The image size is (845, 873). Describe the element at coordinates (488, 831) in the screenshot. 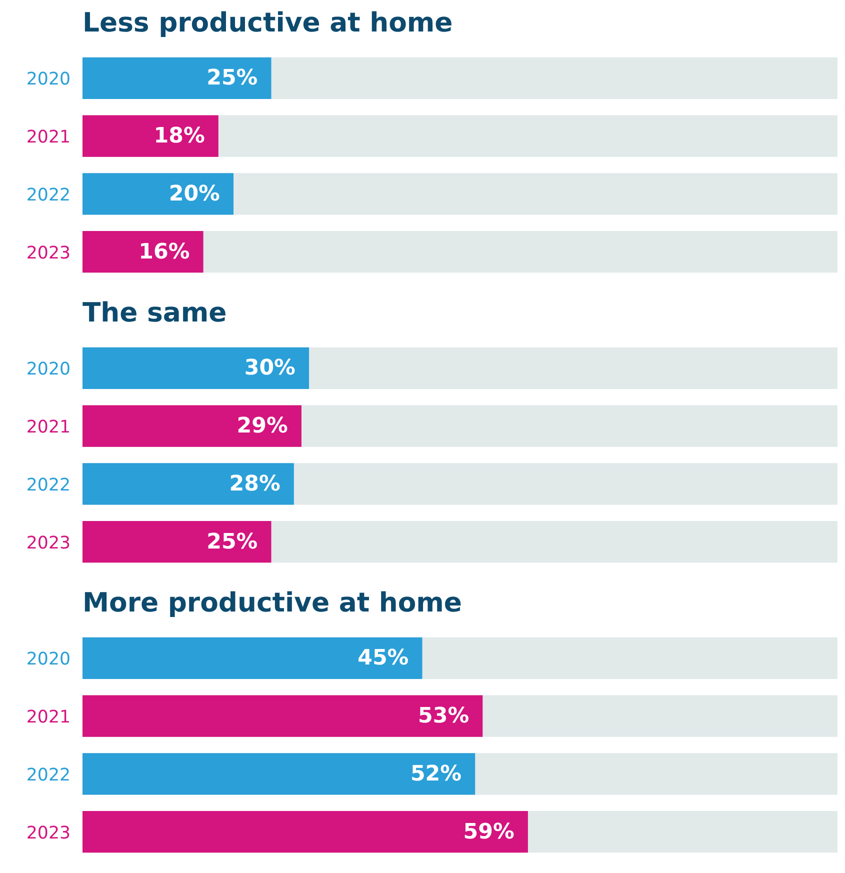

I see `data-label: 59%` at that location.